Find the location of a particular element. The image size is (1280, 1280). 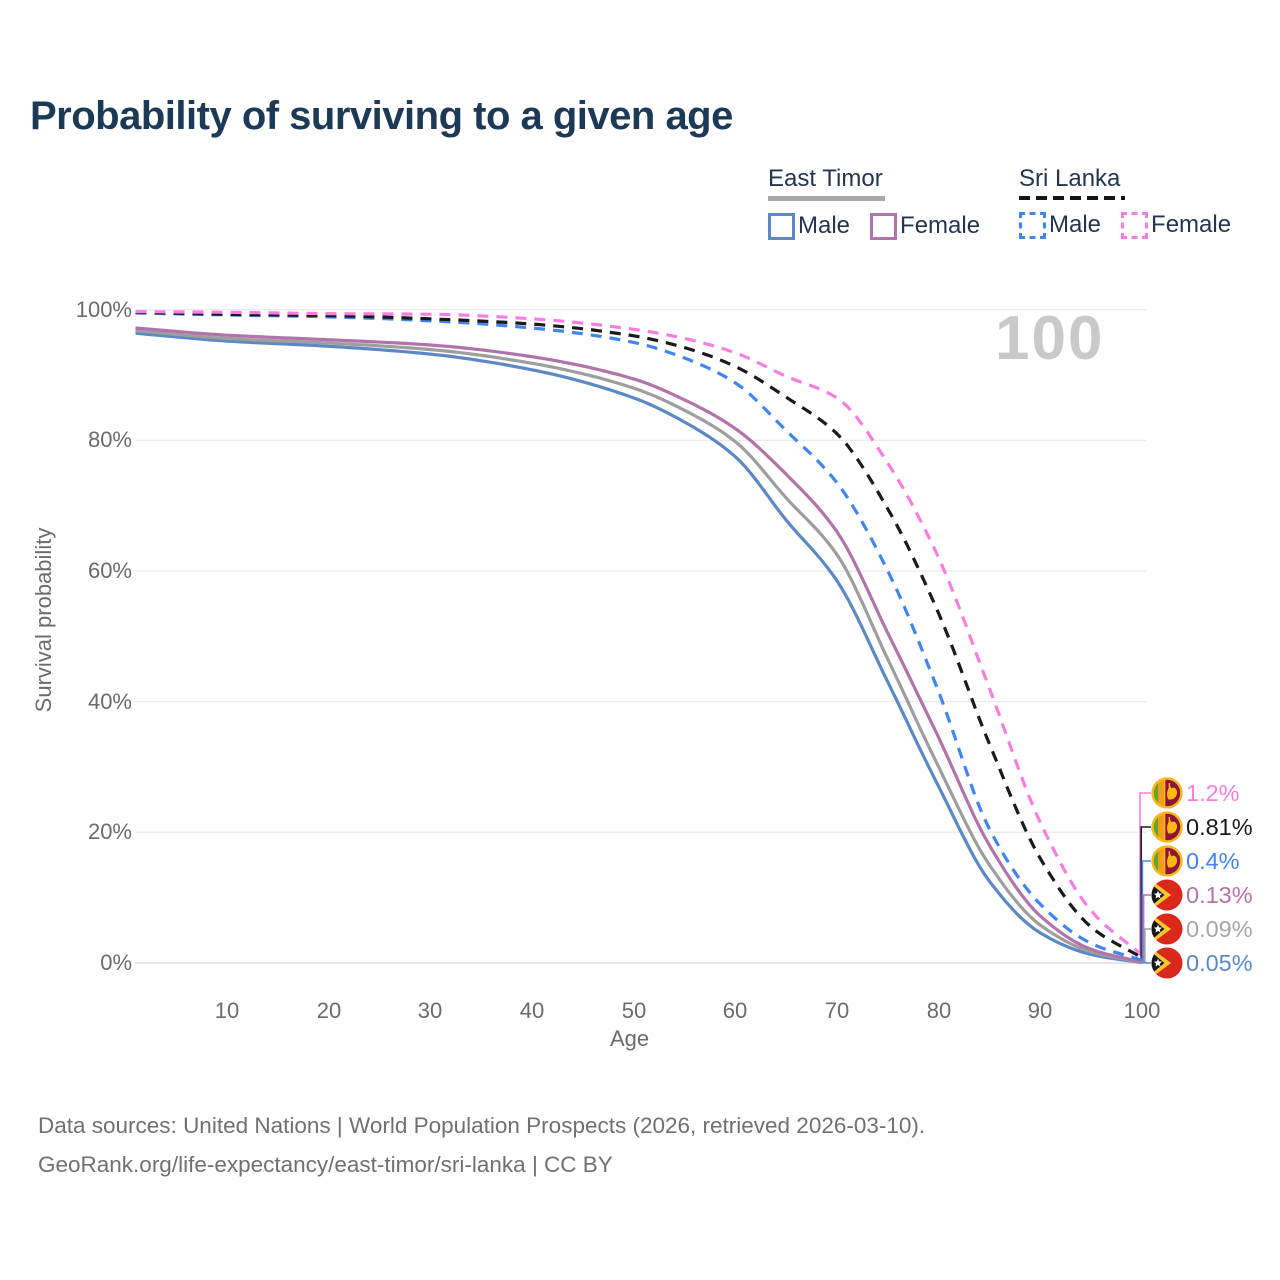

x-tick-label-60: 60 is located at coordinates (735, 1010).